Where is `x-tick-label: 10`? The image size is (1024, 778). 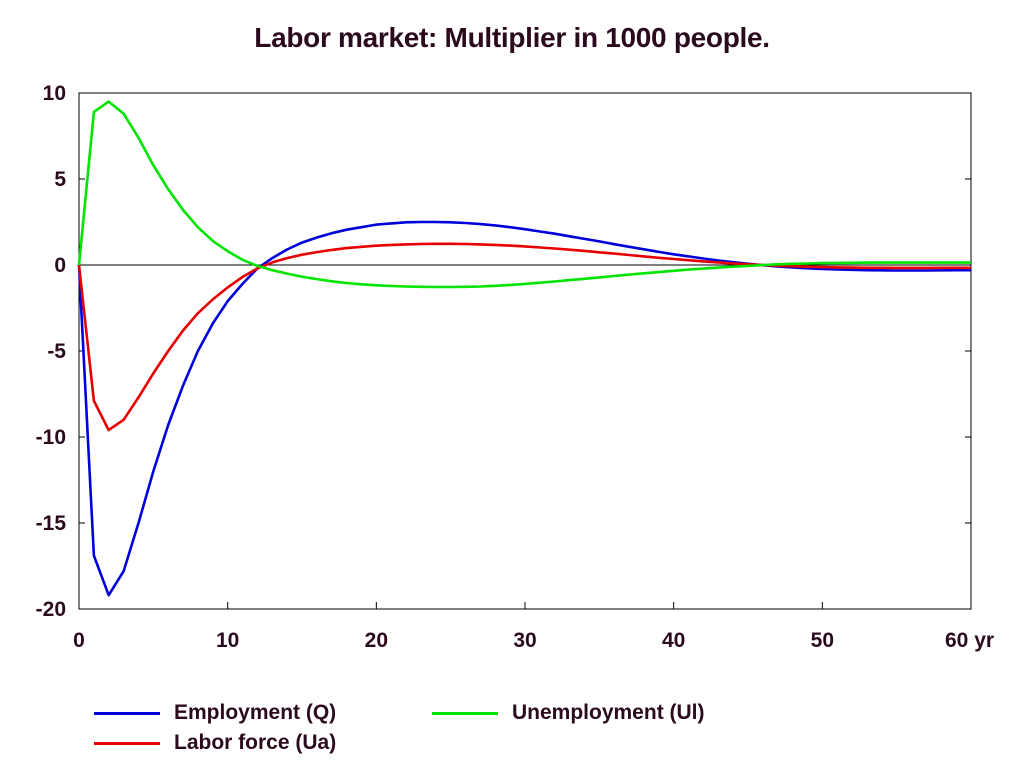
x-tick-label: 10 is located at coordinates (227, 640).